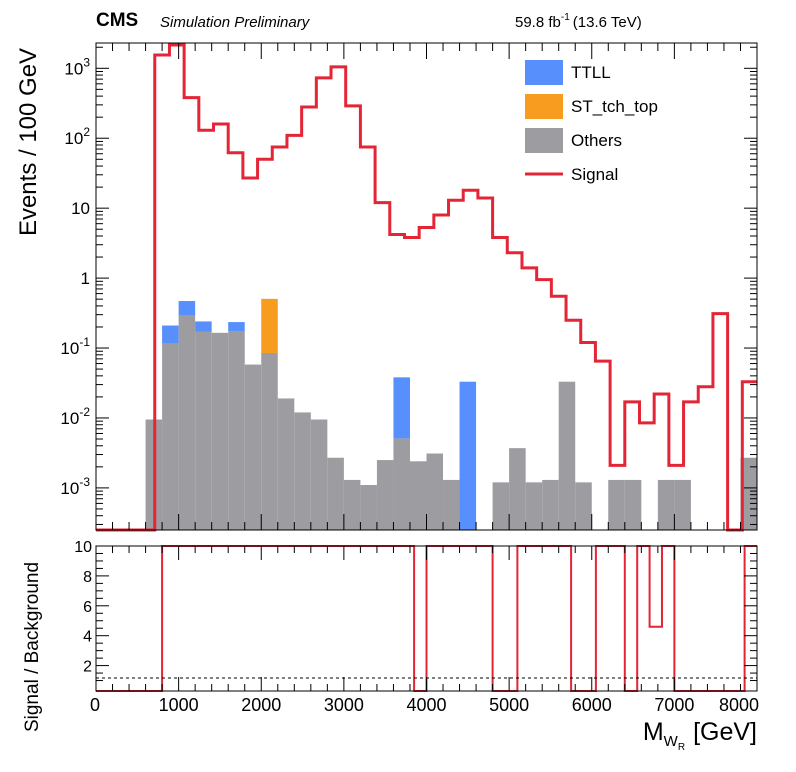 The height and width of the screenshot is (772, 796). I want to click on lumi-exponent: -1, so click(565, 17).